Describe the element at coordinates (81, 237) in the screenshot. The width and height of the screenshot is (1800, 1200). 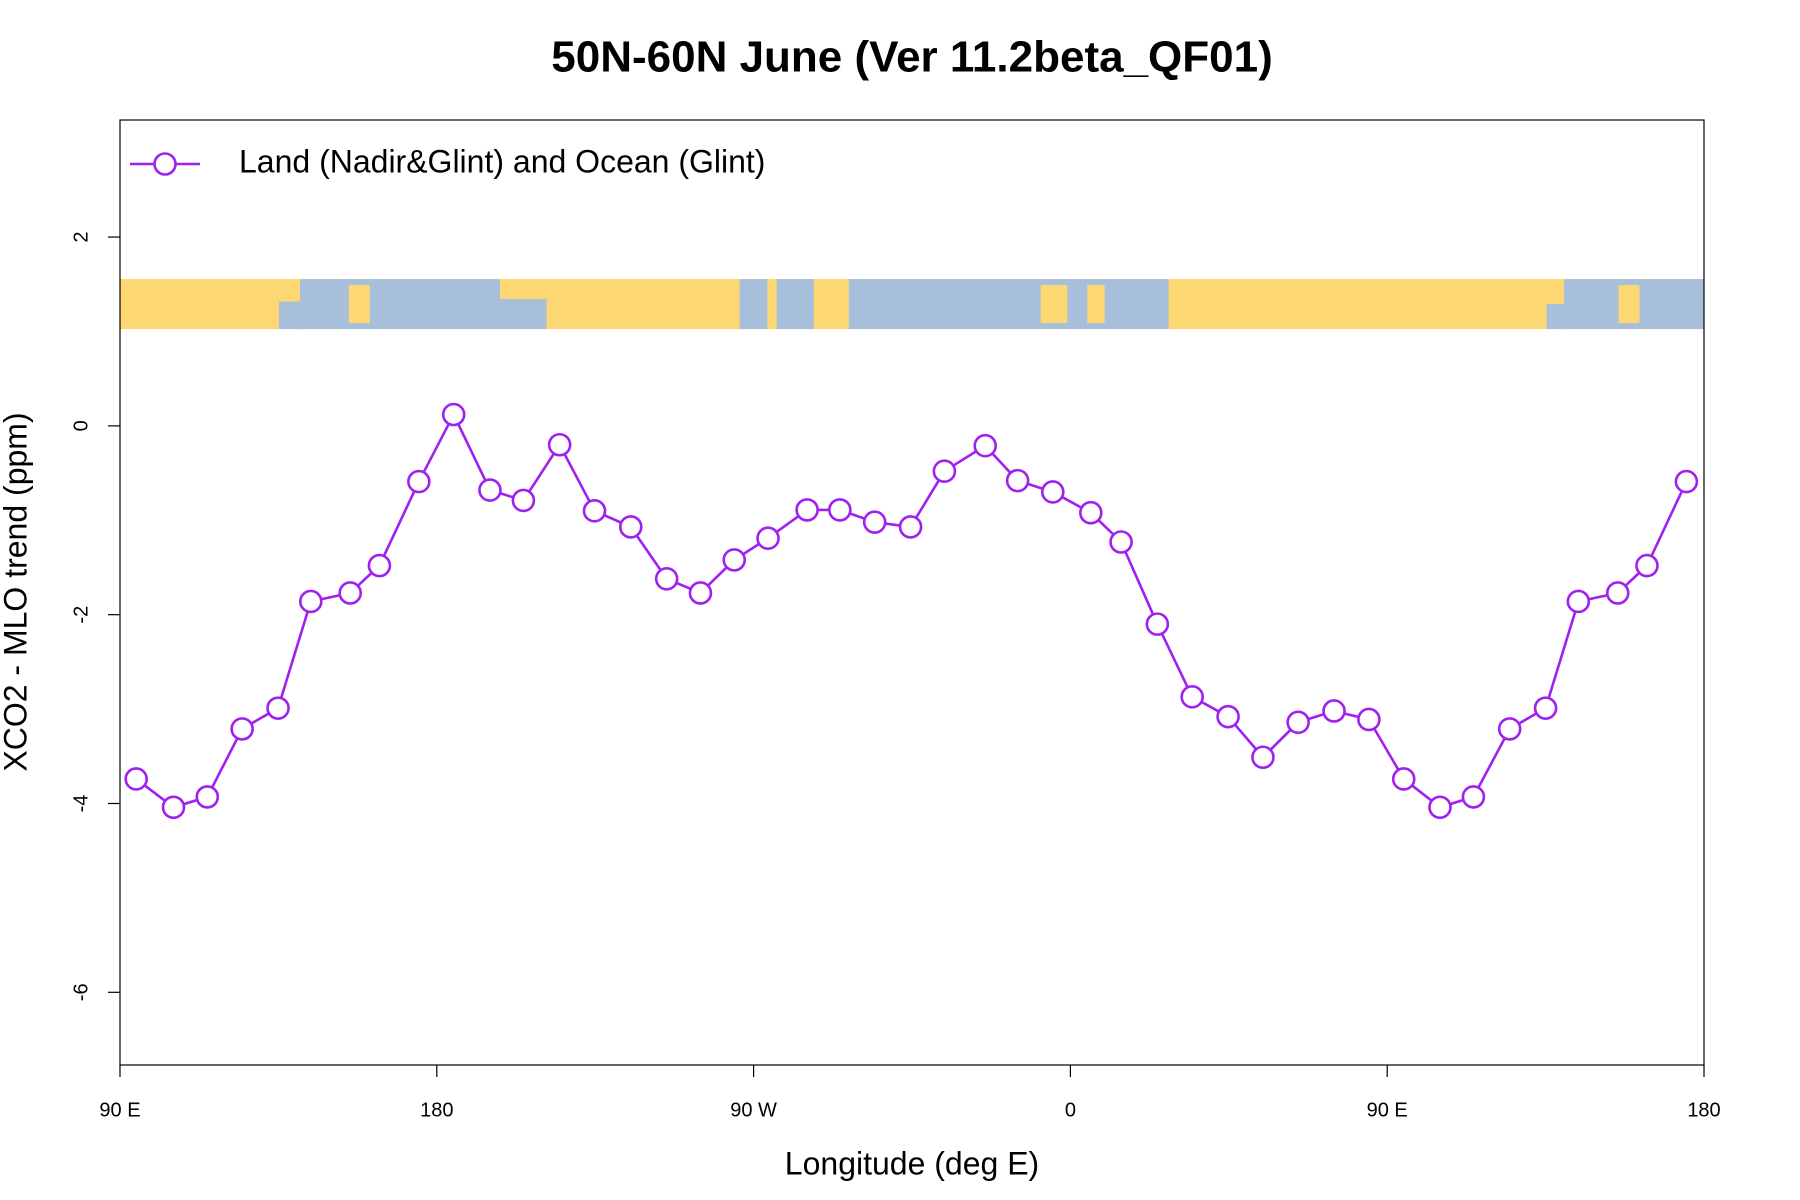
I see `y-tick-label: 2` at that location.